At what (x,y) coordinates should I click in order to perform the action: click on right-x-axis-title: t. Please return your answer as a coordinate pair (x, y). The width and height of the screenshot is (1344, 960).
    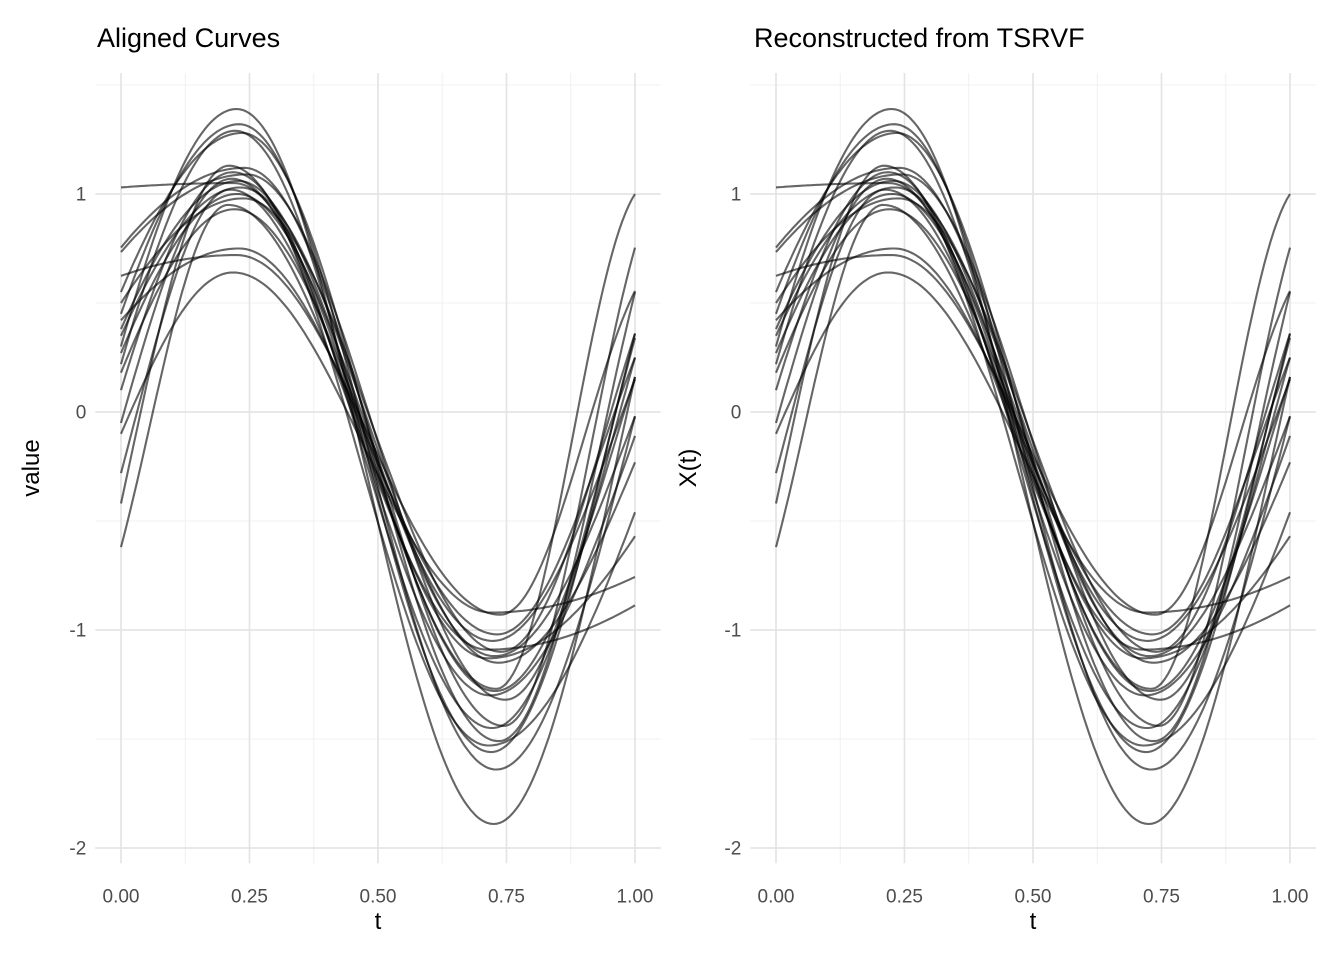
    Looking at the image, I should click on (1033, 921).